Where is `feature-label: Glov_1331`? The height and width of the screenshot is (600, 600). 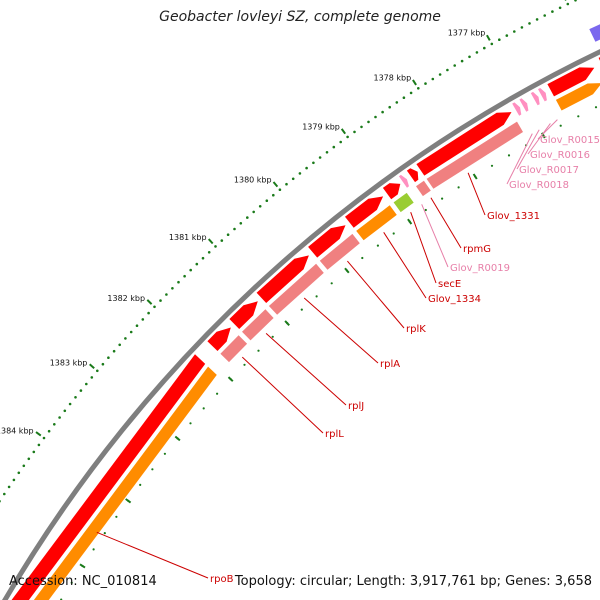 feature-label: Glov_1331 is located at coordinates (513, 216).